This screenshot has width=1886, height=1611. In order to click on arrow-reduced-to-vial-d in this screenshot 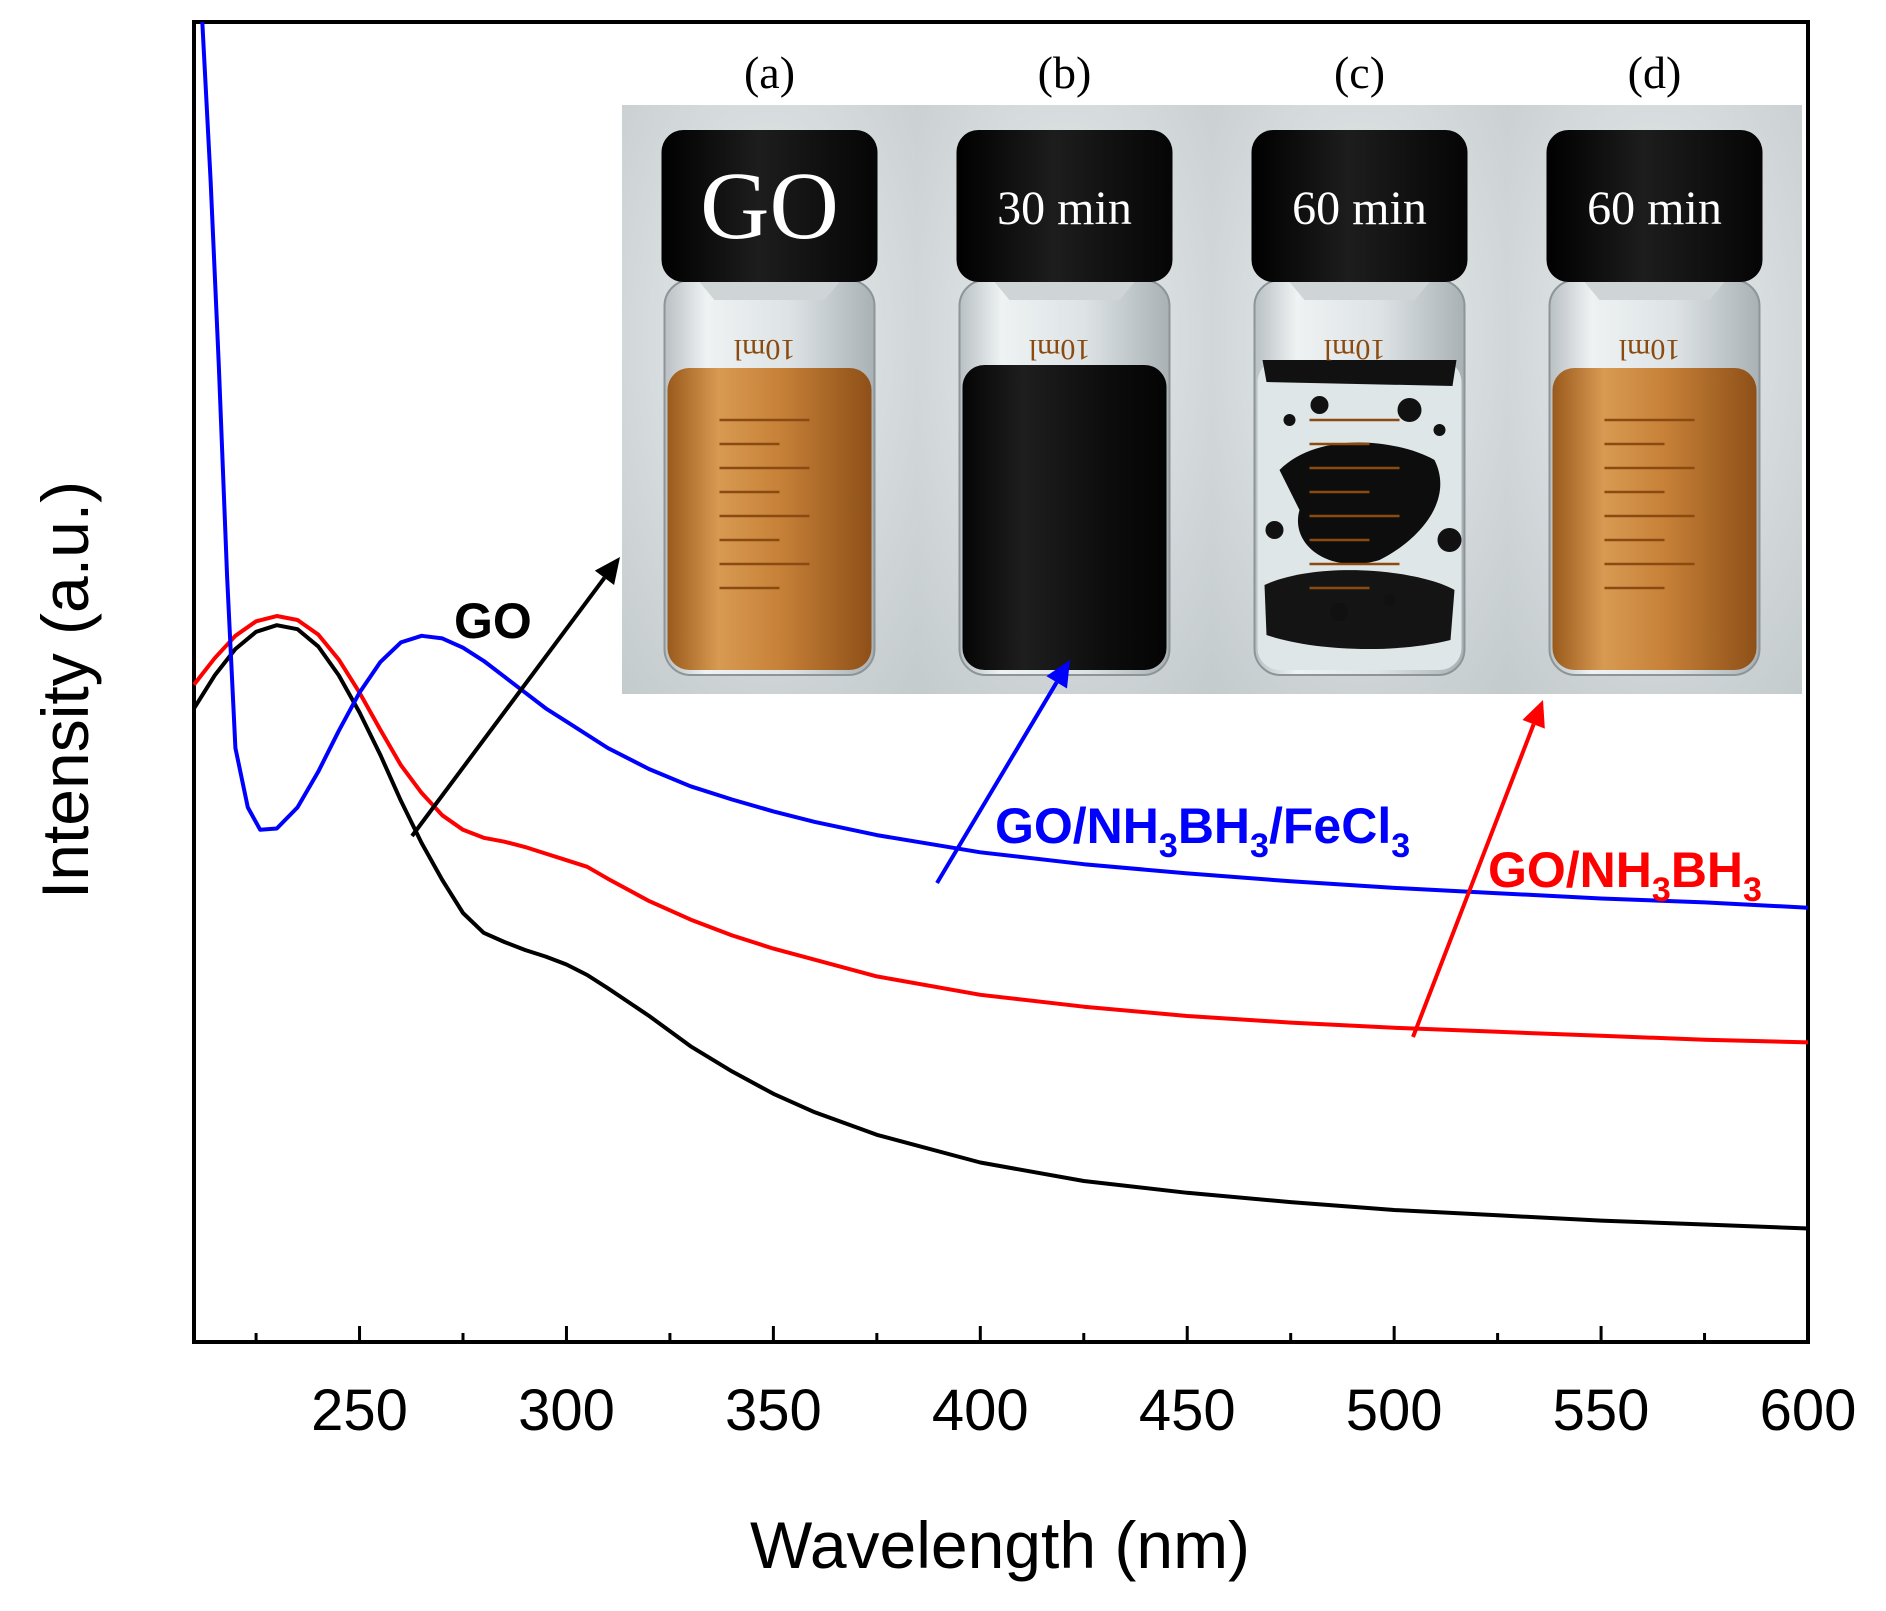, I will do `click(1478, 869)`.